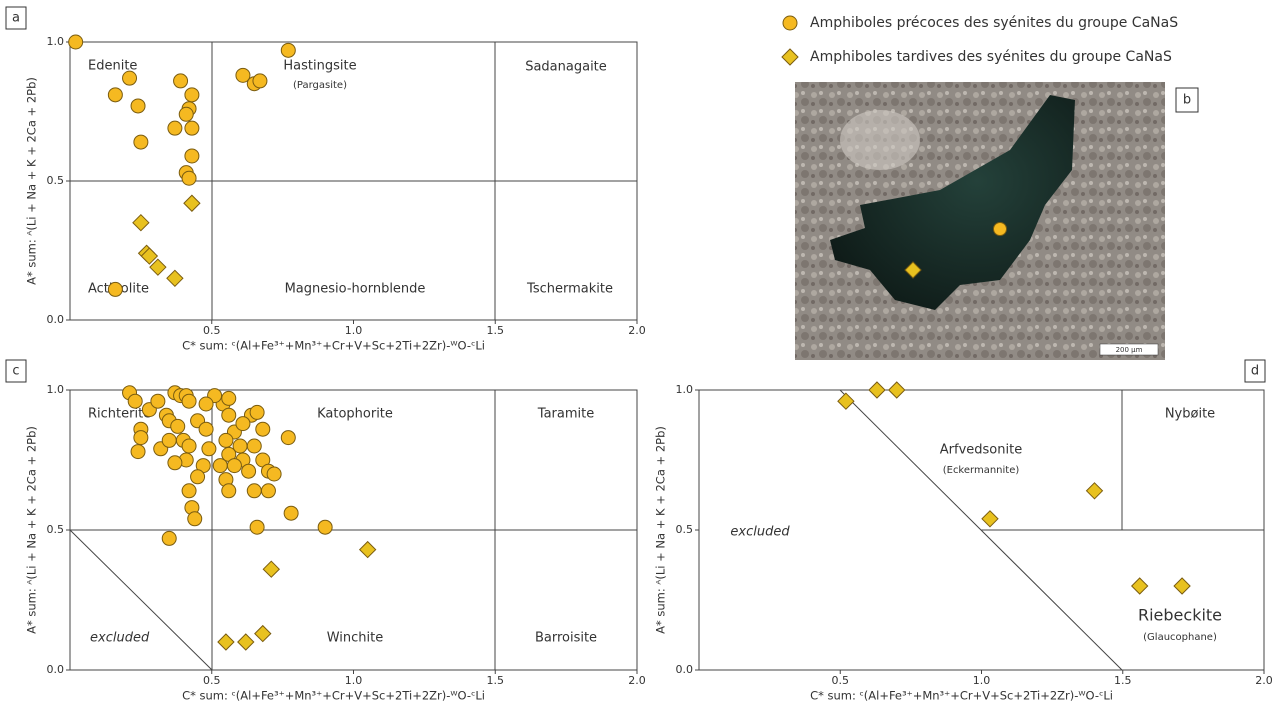 The width and height of the screenshot is (1279, 719). Describe the element at coordinates (913, 270) in the screenshot. I see `photo-marker-diamond` at that location.